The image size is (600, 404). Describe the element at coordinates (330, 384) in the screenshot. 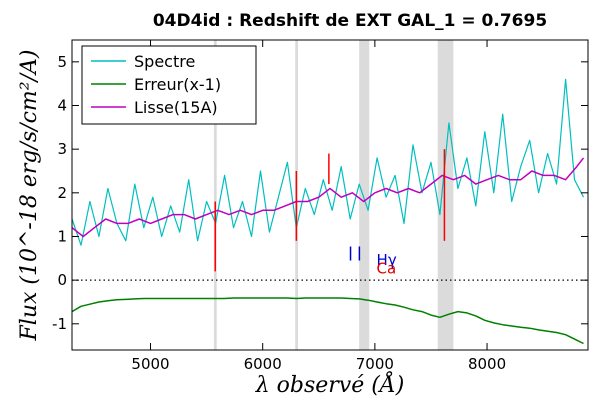

I see `x-axis-label: λ observé (Å)` at that location.